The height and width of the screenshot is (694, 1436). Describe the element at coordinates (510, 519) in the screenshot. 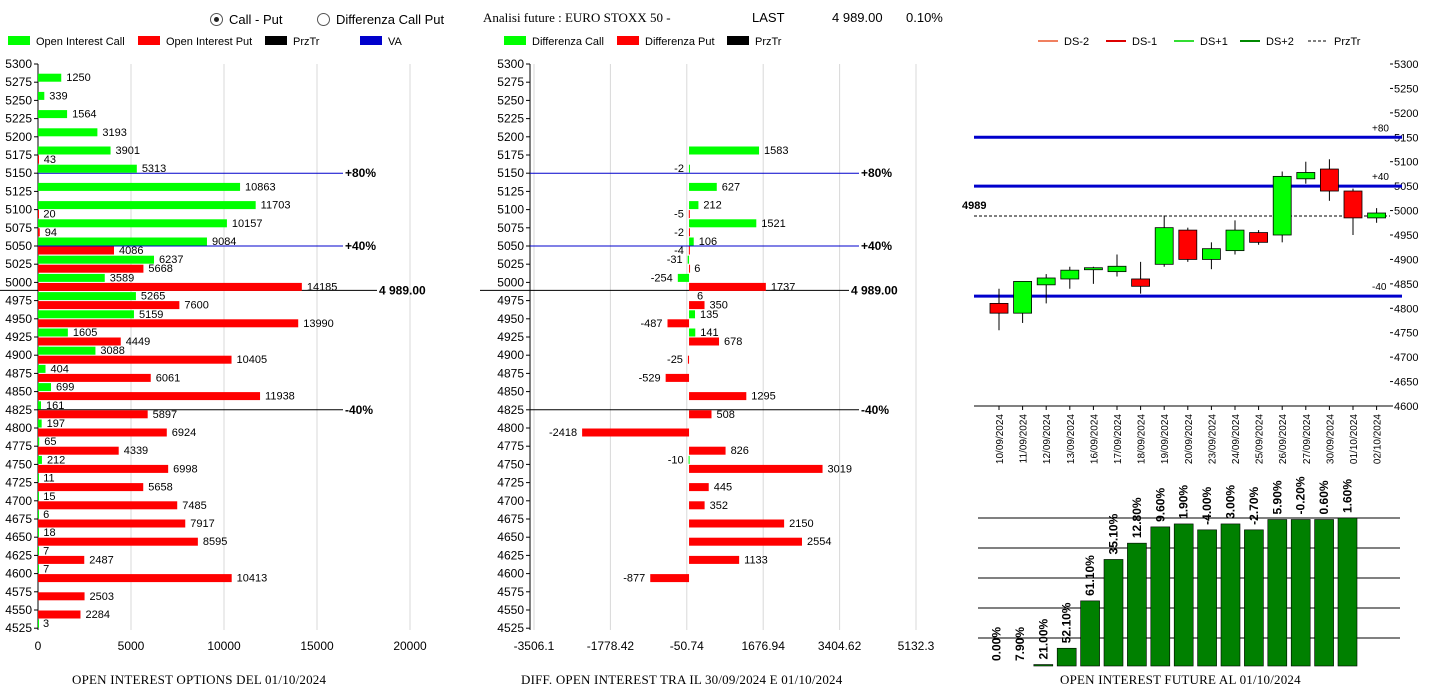

I see `strike-label: 4675` at that location.